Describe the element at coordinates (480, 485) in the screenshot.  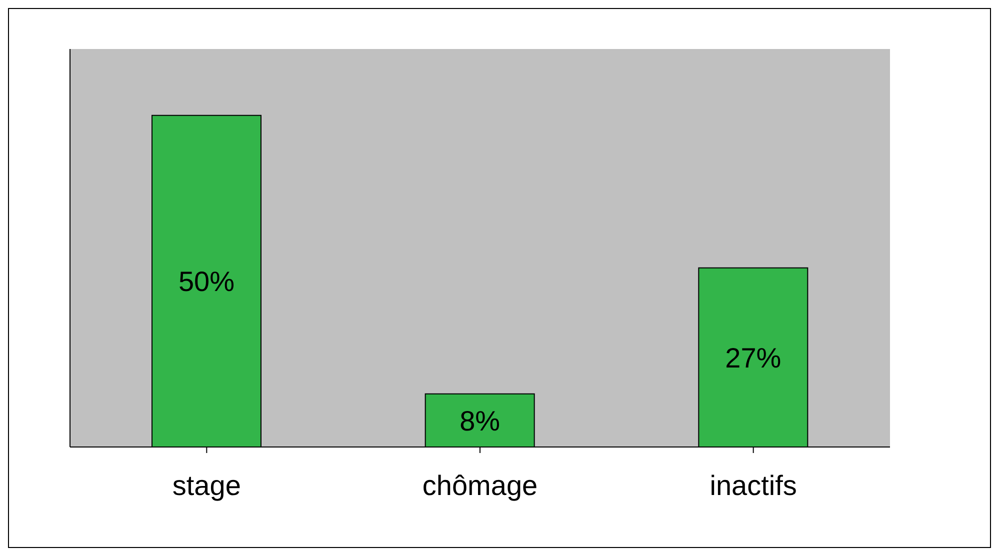
I see `x-tick-label: chômage` at that location.